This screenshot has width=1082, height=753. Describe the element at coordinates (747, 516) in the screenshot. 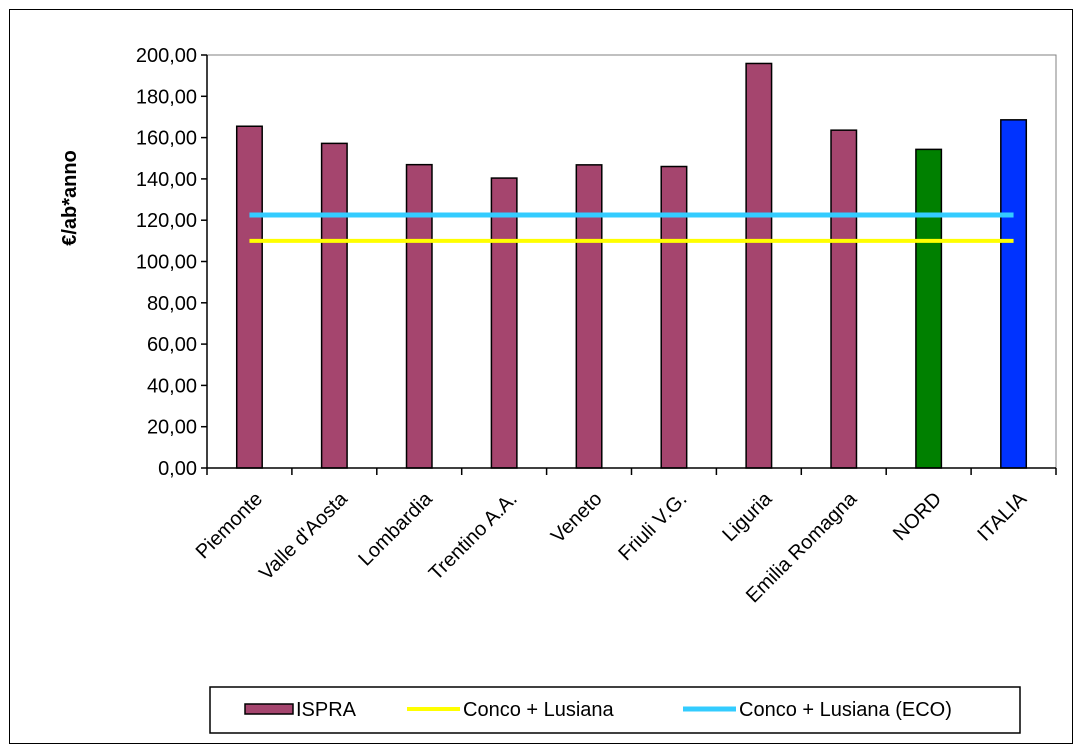

I see `x-category-label: Liguria` at that location.